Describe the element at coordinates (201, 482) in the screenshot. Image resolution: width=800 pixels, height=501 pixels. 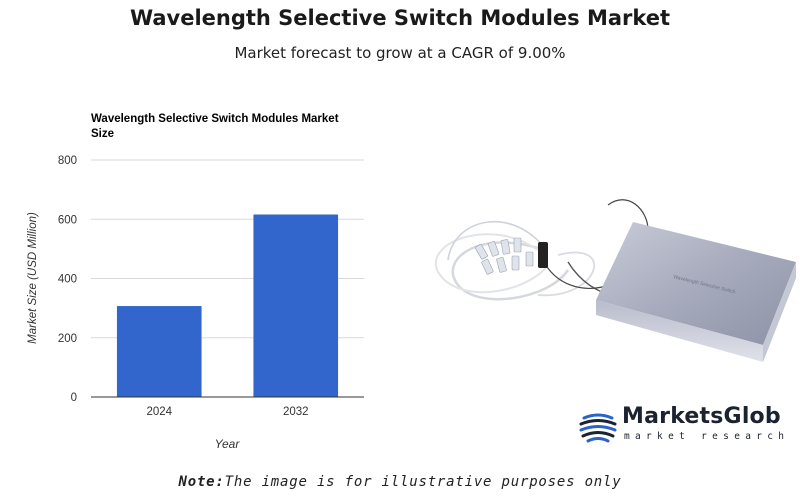
I see `note-label: Note:` at that location.